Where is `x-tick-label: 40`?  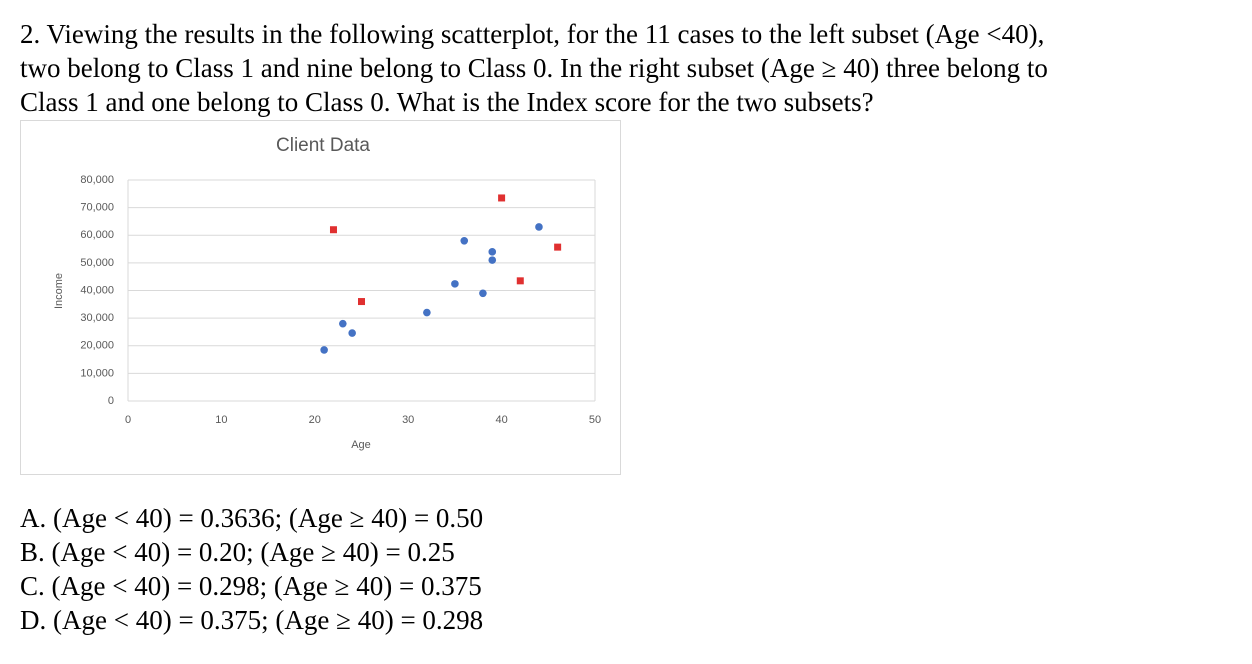
x-tick-label: 40 is located at coordinates (501, 420).